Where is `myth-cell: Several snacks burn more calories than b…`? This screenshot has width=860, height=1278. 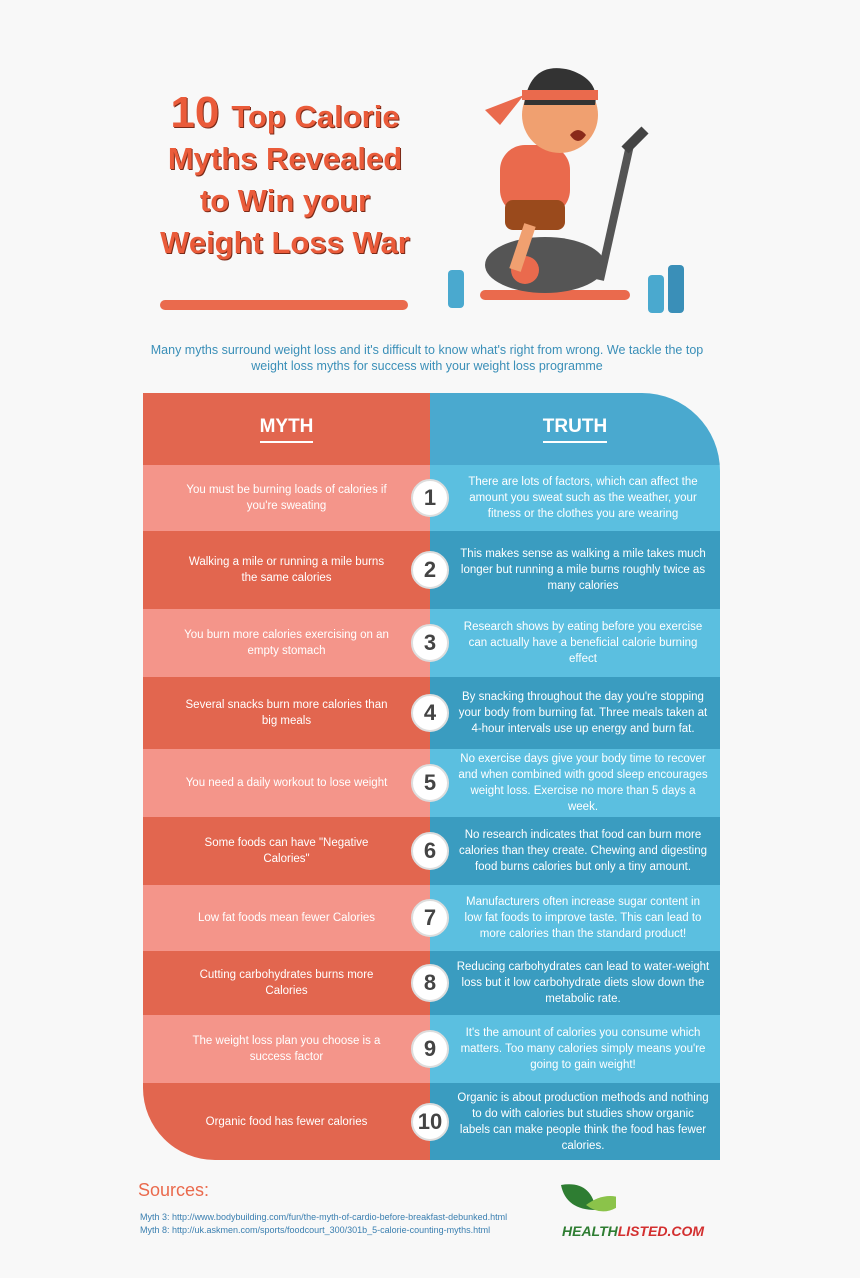 myth-cell: Several snacks burn more calories than b… is located at coordinates (286, 713).